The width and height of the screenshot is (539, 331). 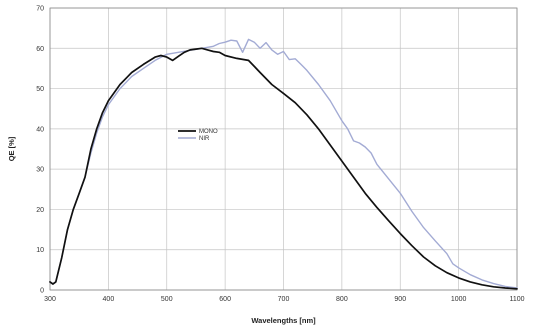 What do you see at coordinates (40, 129) in the screenshot?
I see `y-tick-label: 40` at bounding box center [40, 129].